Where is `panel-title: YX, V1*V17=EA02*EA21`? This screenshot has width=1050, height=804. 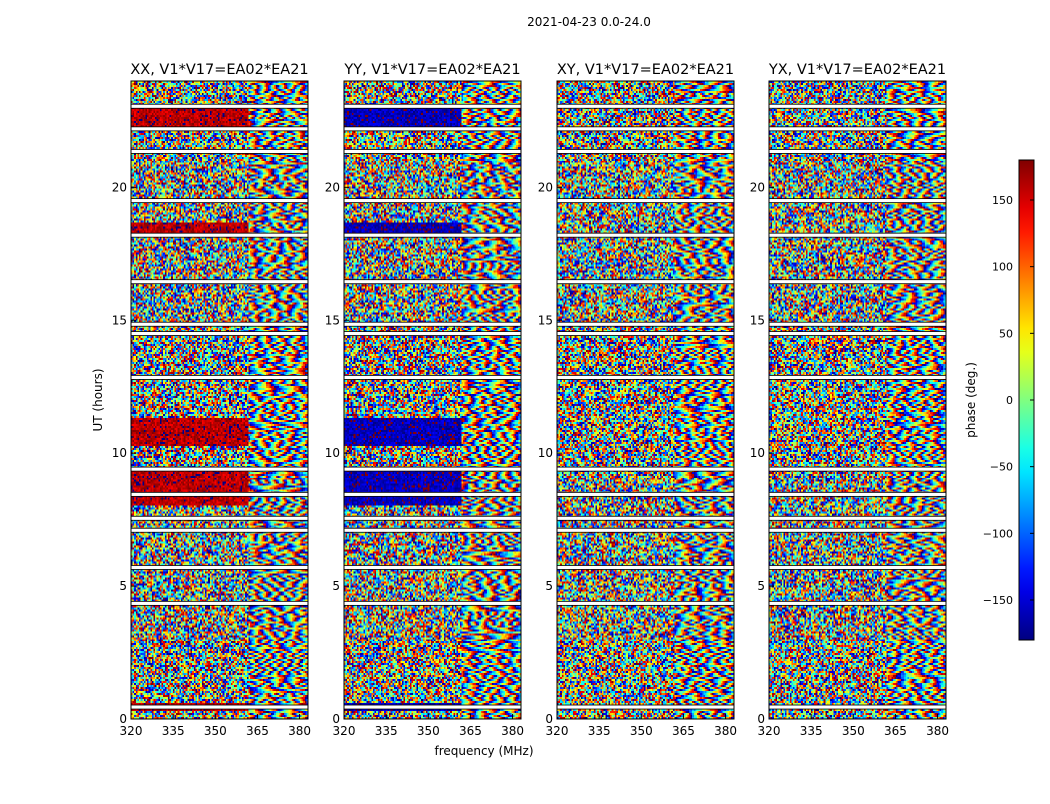
panel-title: YX, V1*V17=EA02*EA21 is located at coordinates (857, 70).